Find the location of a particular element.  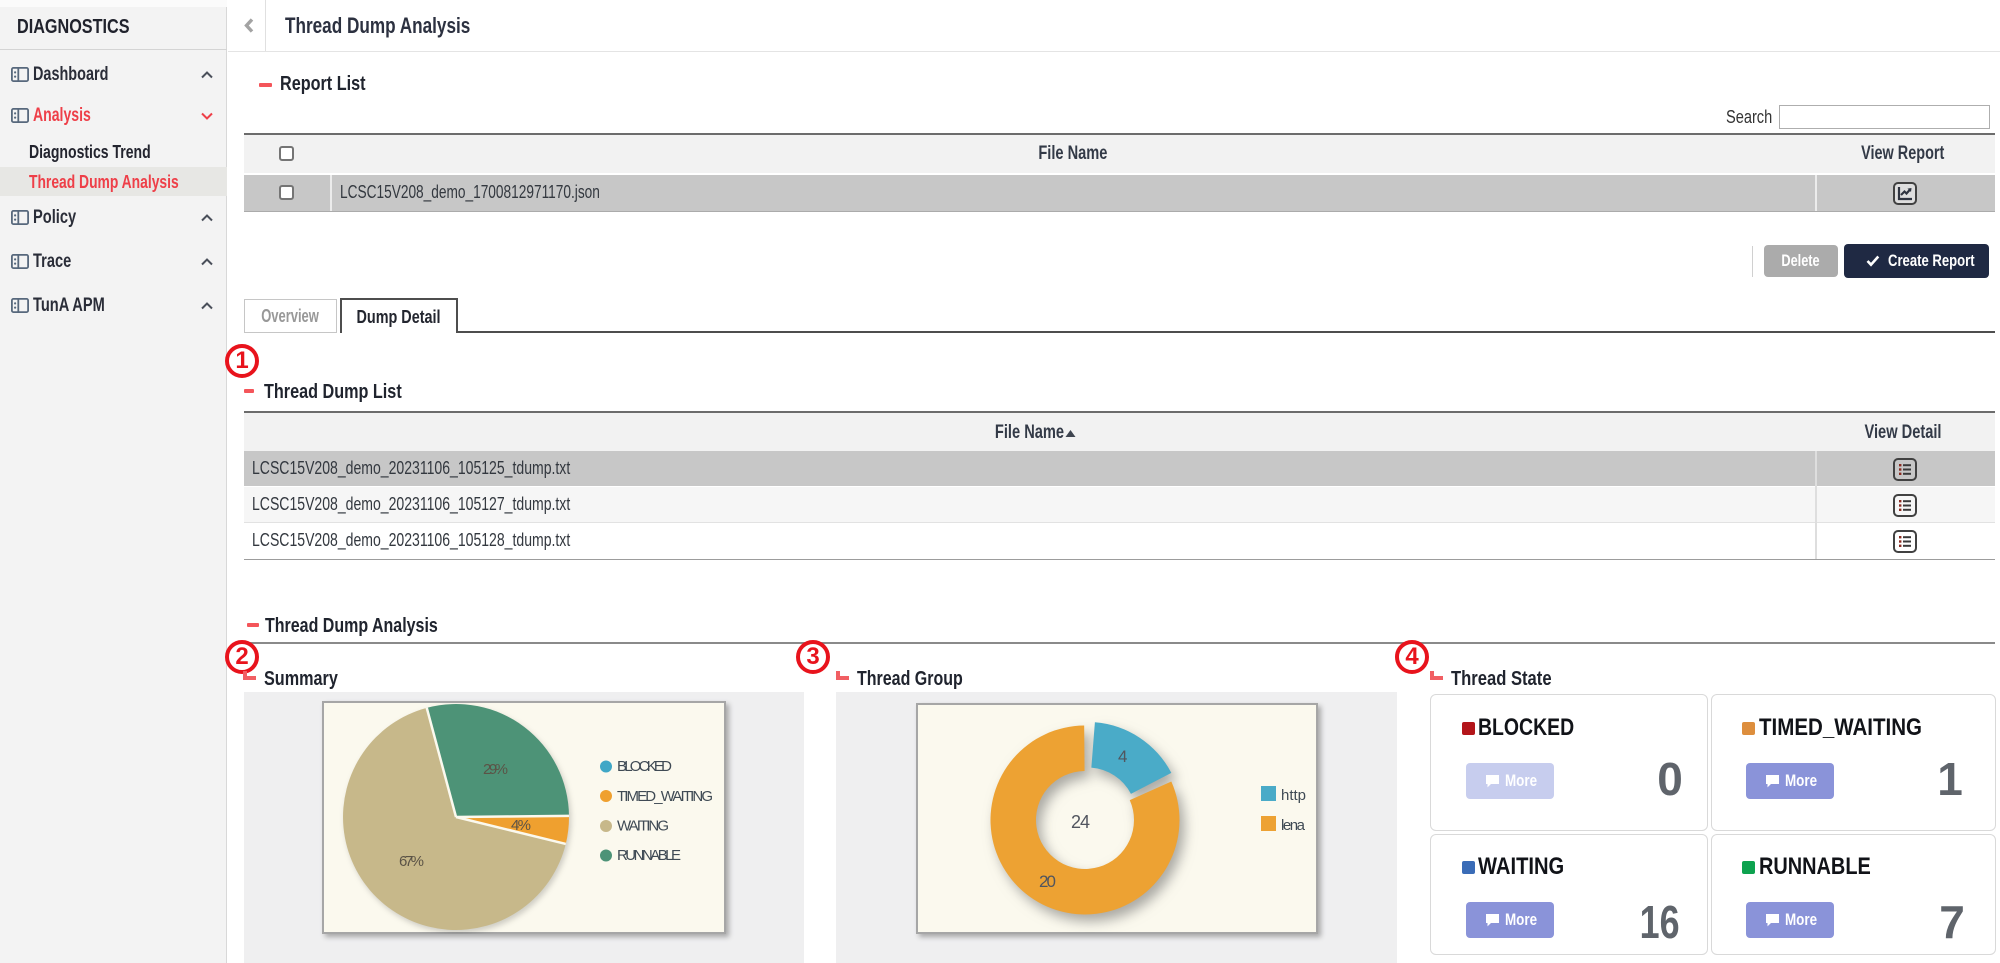

svg-text: WAITING is located at coordinates (643, 826).